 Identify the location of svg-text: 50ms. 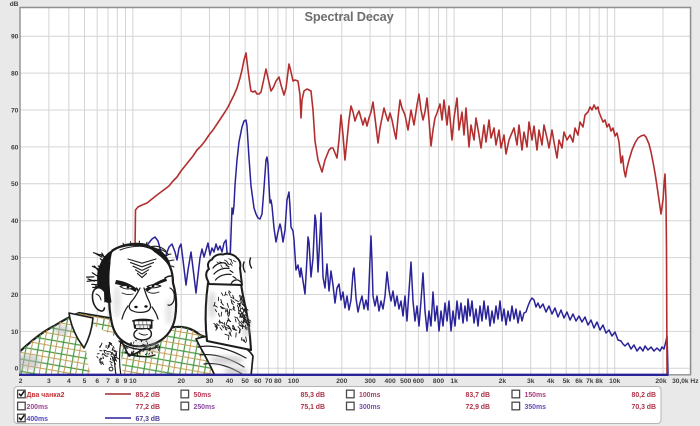
(203, 395).